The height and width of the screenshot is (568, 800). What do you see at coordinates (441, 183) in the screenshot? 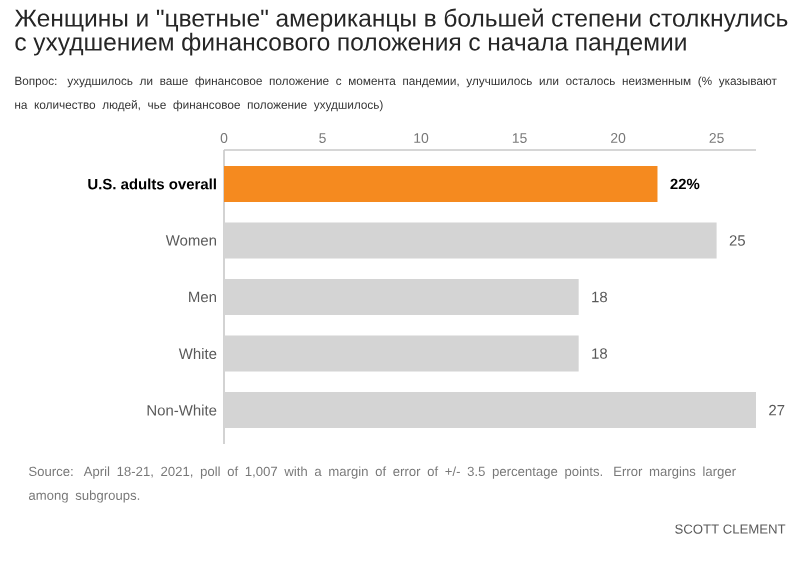
I see `bar` at bounding box center [441, 183].